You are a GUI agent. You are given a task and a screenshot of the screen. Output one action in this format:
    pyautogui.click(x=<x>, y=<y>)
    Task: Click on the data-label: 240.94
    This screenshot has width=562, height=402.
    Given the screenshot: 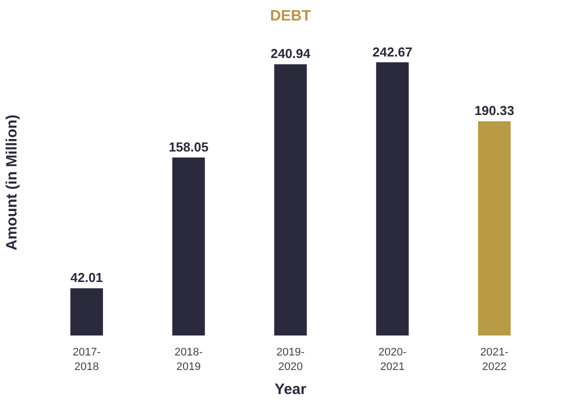 What is the action you would take?
    pyautogui.click(x=291, y=54)
    